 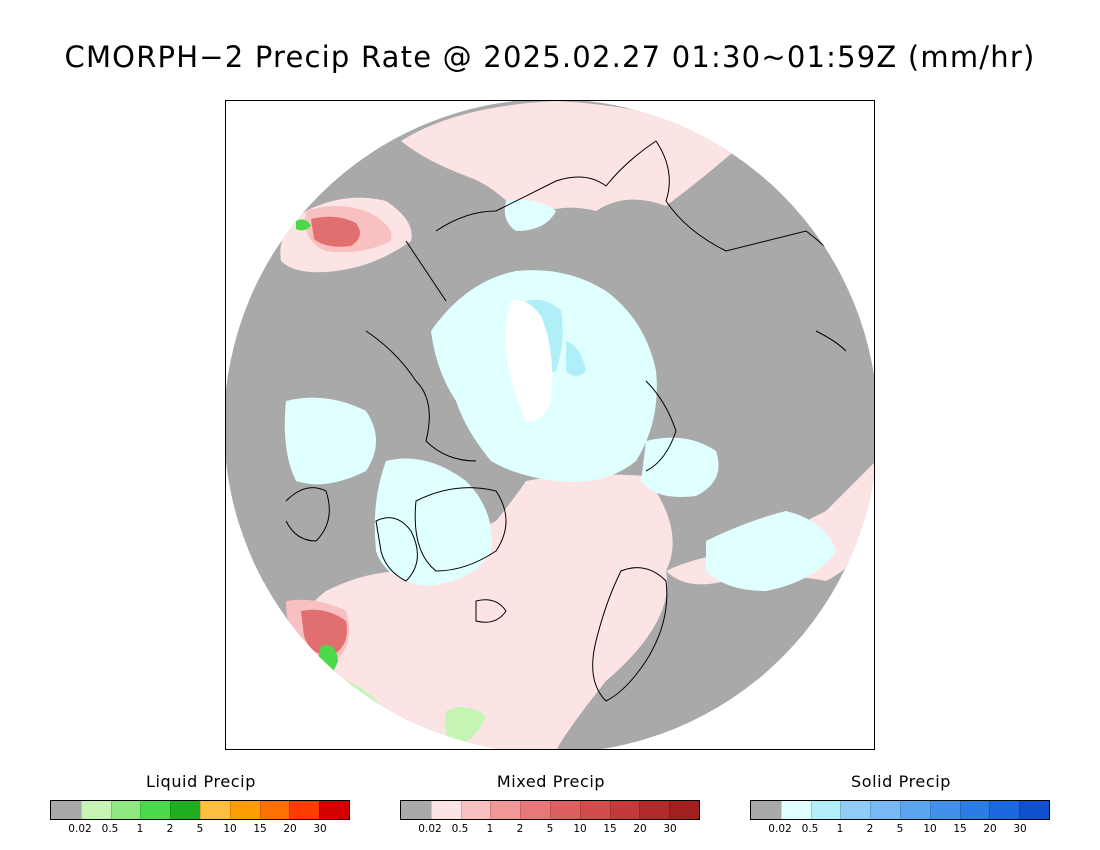 I want to click on liquid-precip-legend: Liquid Precip 0.02 0.5 1 2 5 10 15 20 30, so click(x=201, y=807).